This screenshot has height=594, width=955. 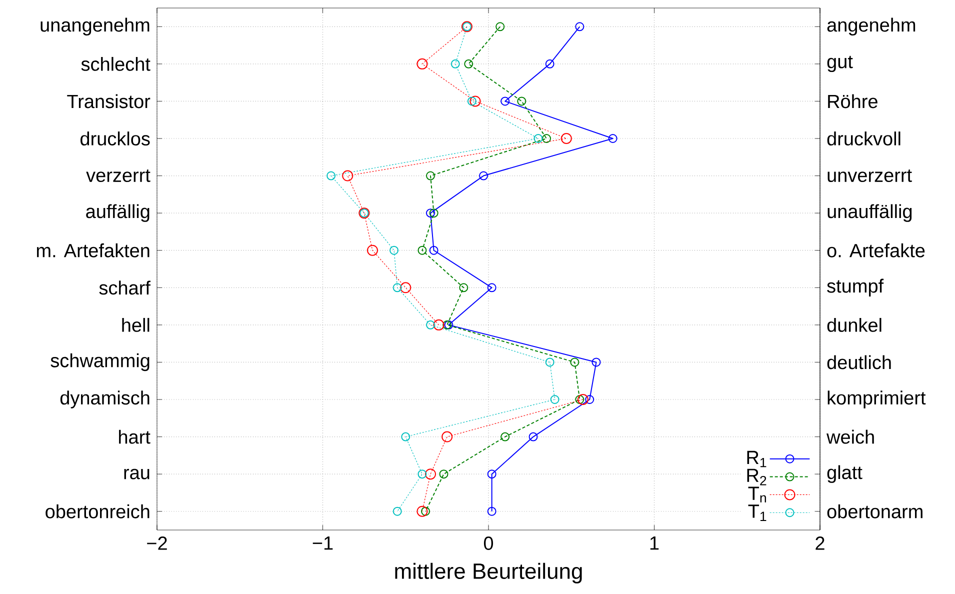 I want to click on y-tick-label: schlecht, so click(x=115, y=63).